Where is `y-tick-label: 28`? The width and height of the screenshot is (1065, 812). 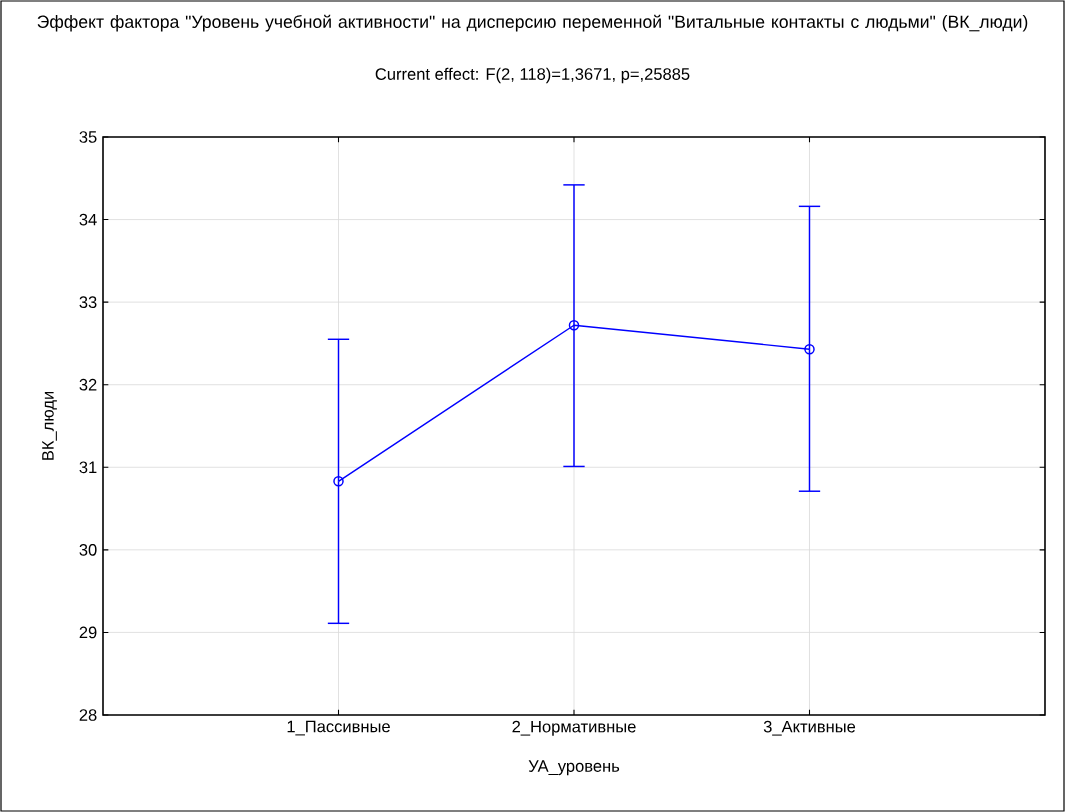 y-tick-label: 28 is located at coordinates (88, 715).